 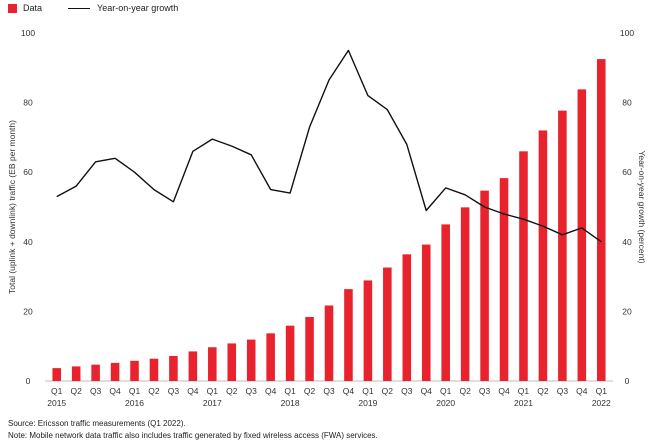 I want to click on legend-item-data: Data, so click(x=25, y=8).